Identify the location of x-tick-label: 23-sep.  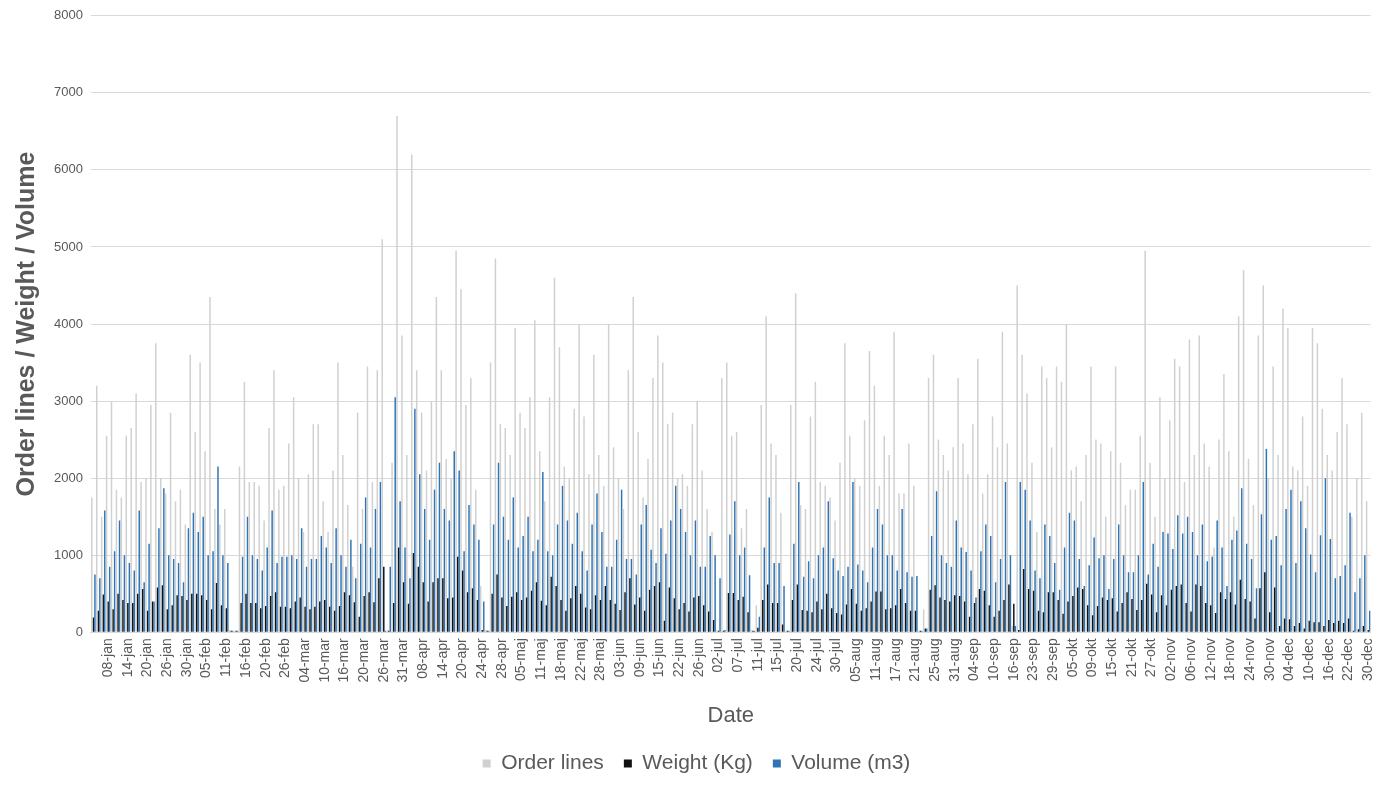
(1032, 660).